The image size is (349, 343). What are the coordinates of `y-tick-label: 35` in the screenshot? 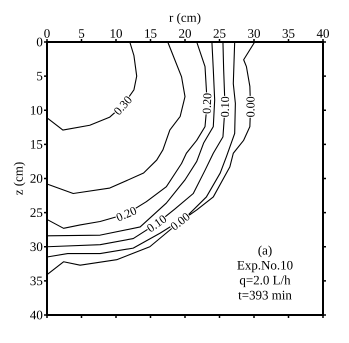 It's located at (36, 281).